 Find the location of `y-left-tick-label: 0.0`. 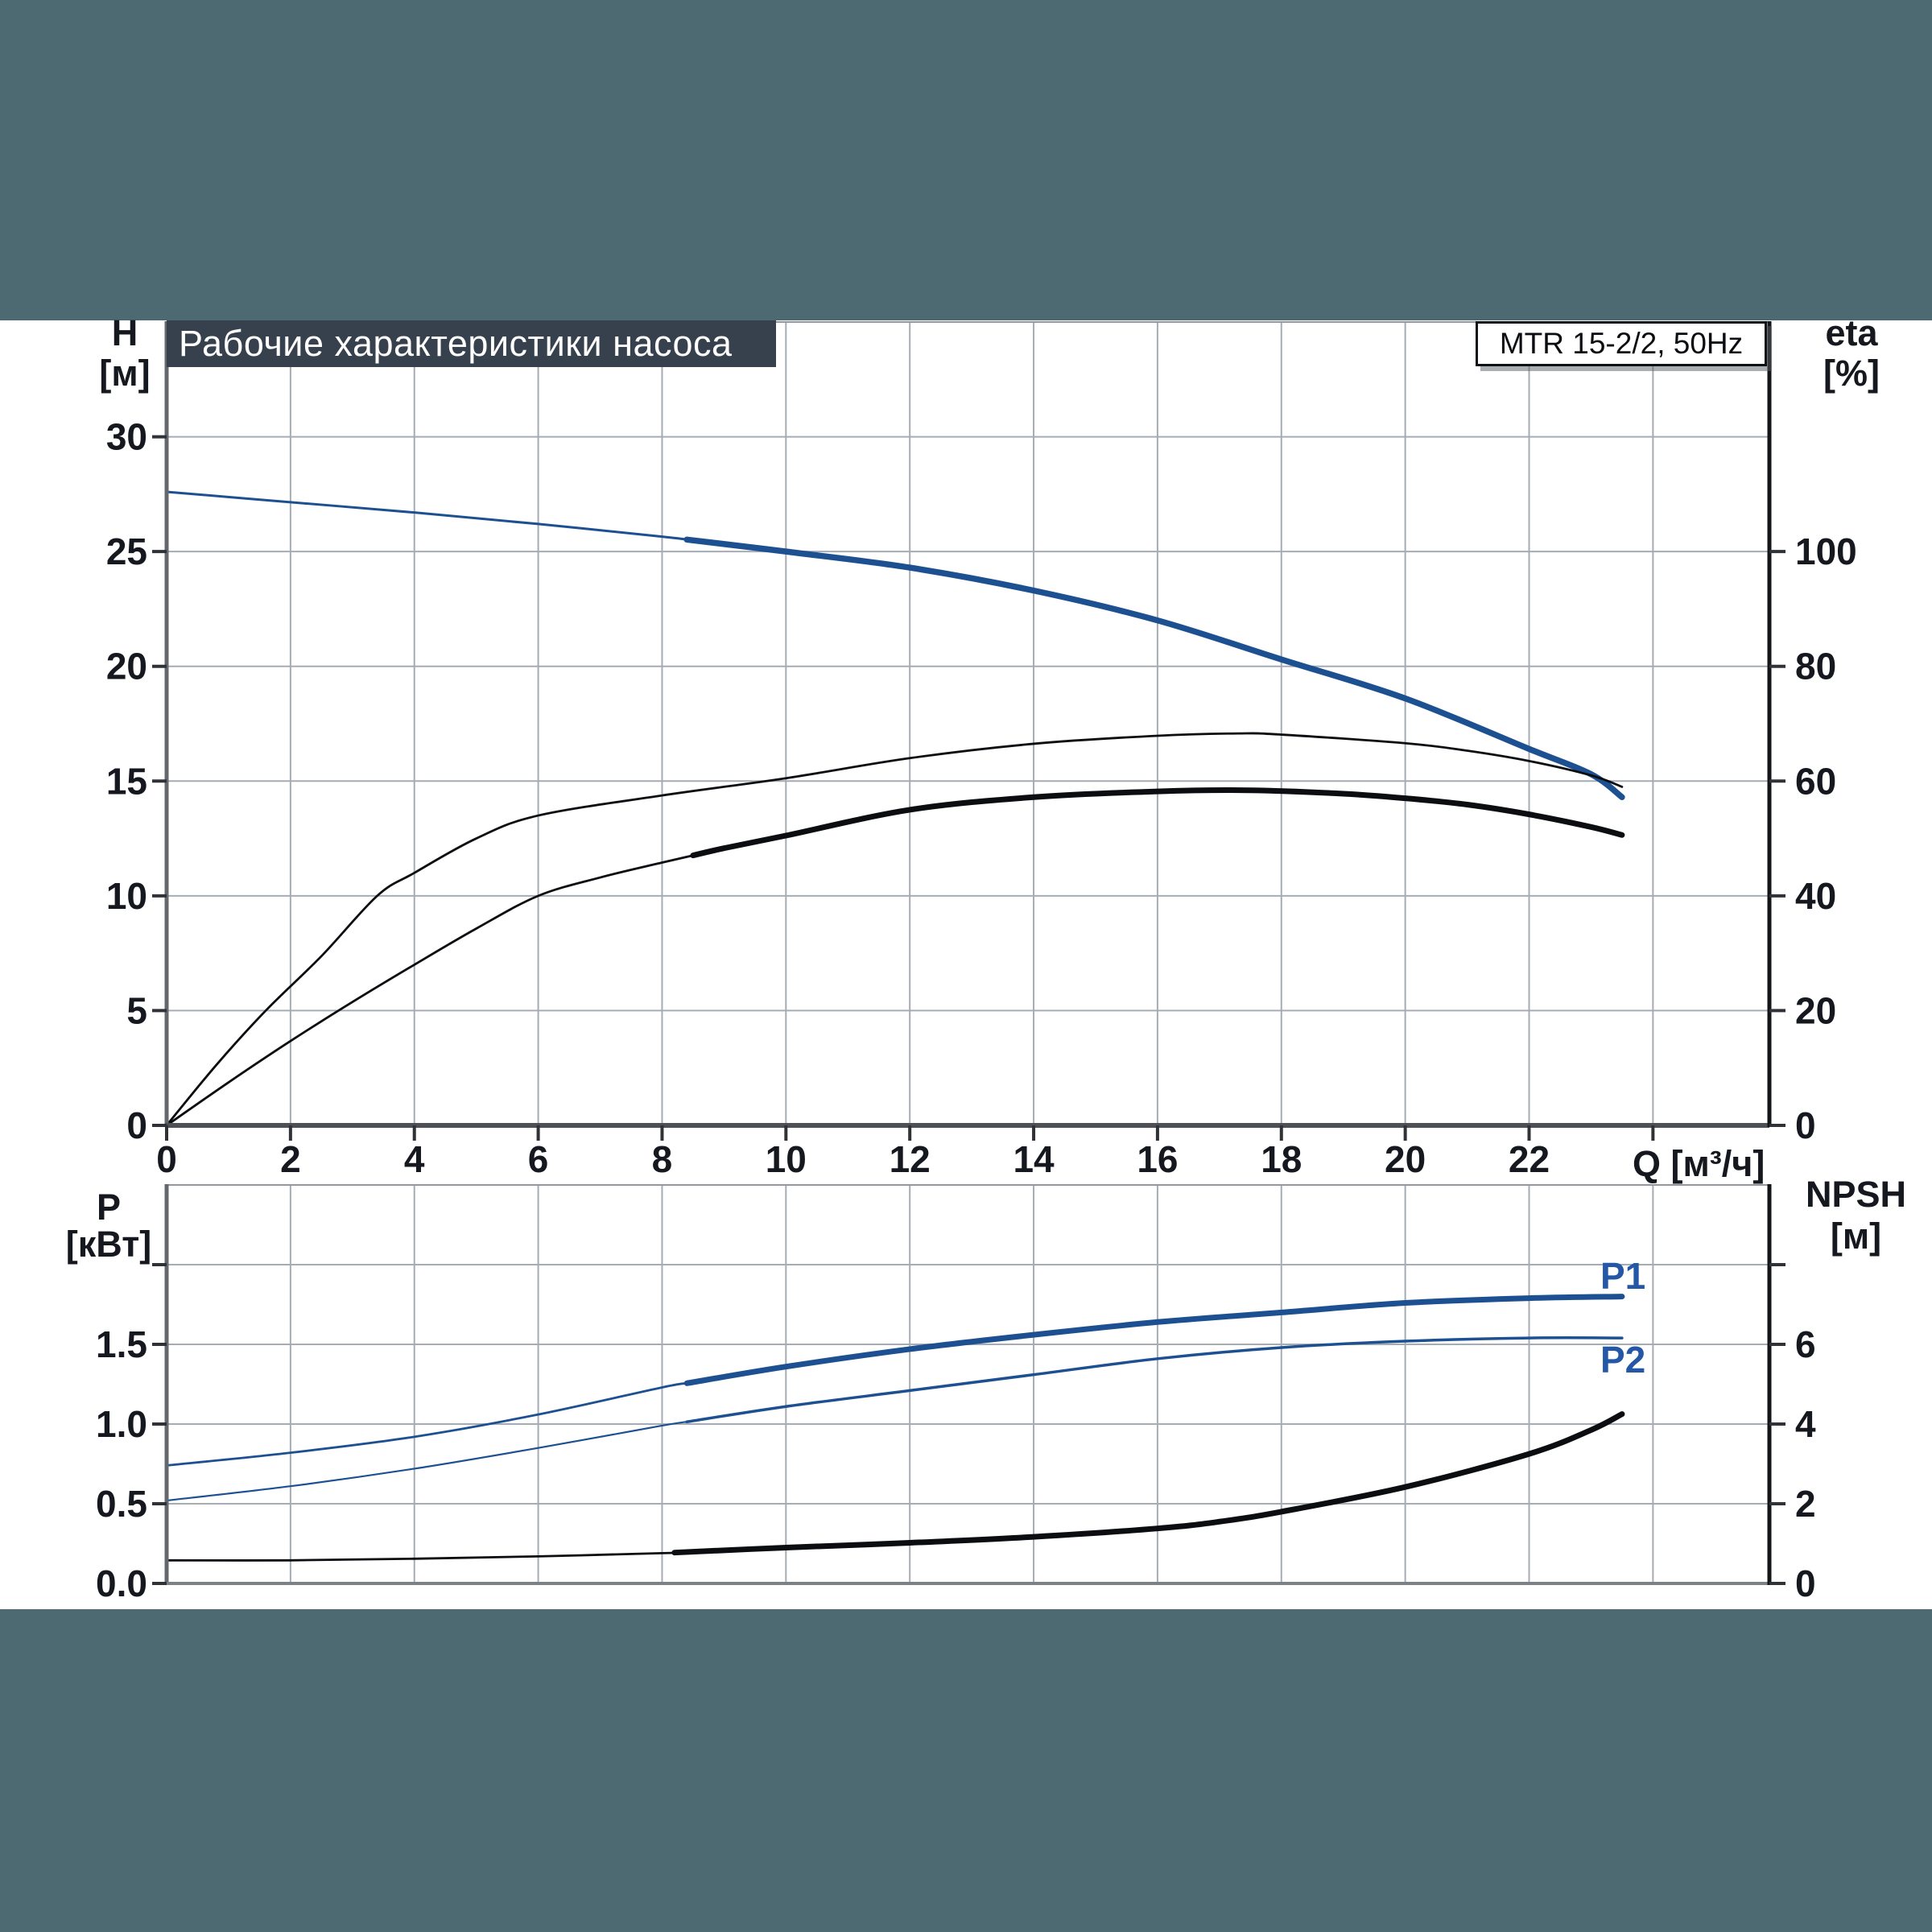

y-left-tick-label: 0.0 is located at coordinates (121, 1583).